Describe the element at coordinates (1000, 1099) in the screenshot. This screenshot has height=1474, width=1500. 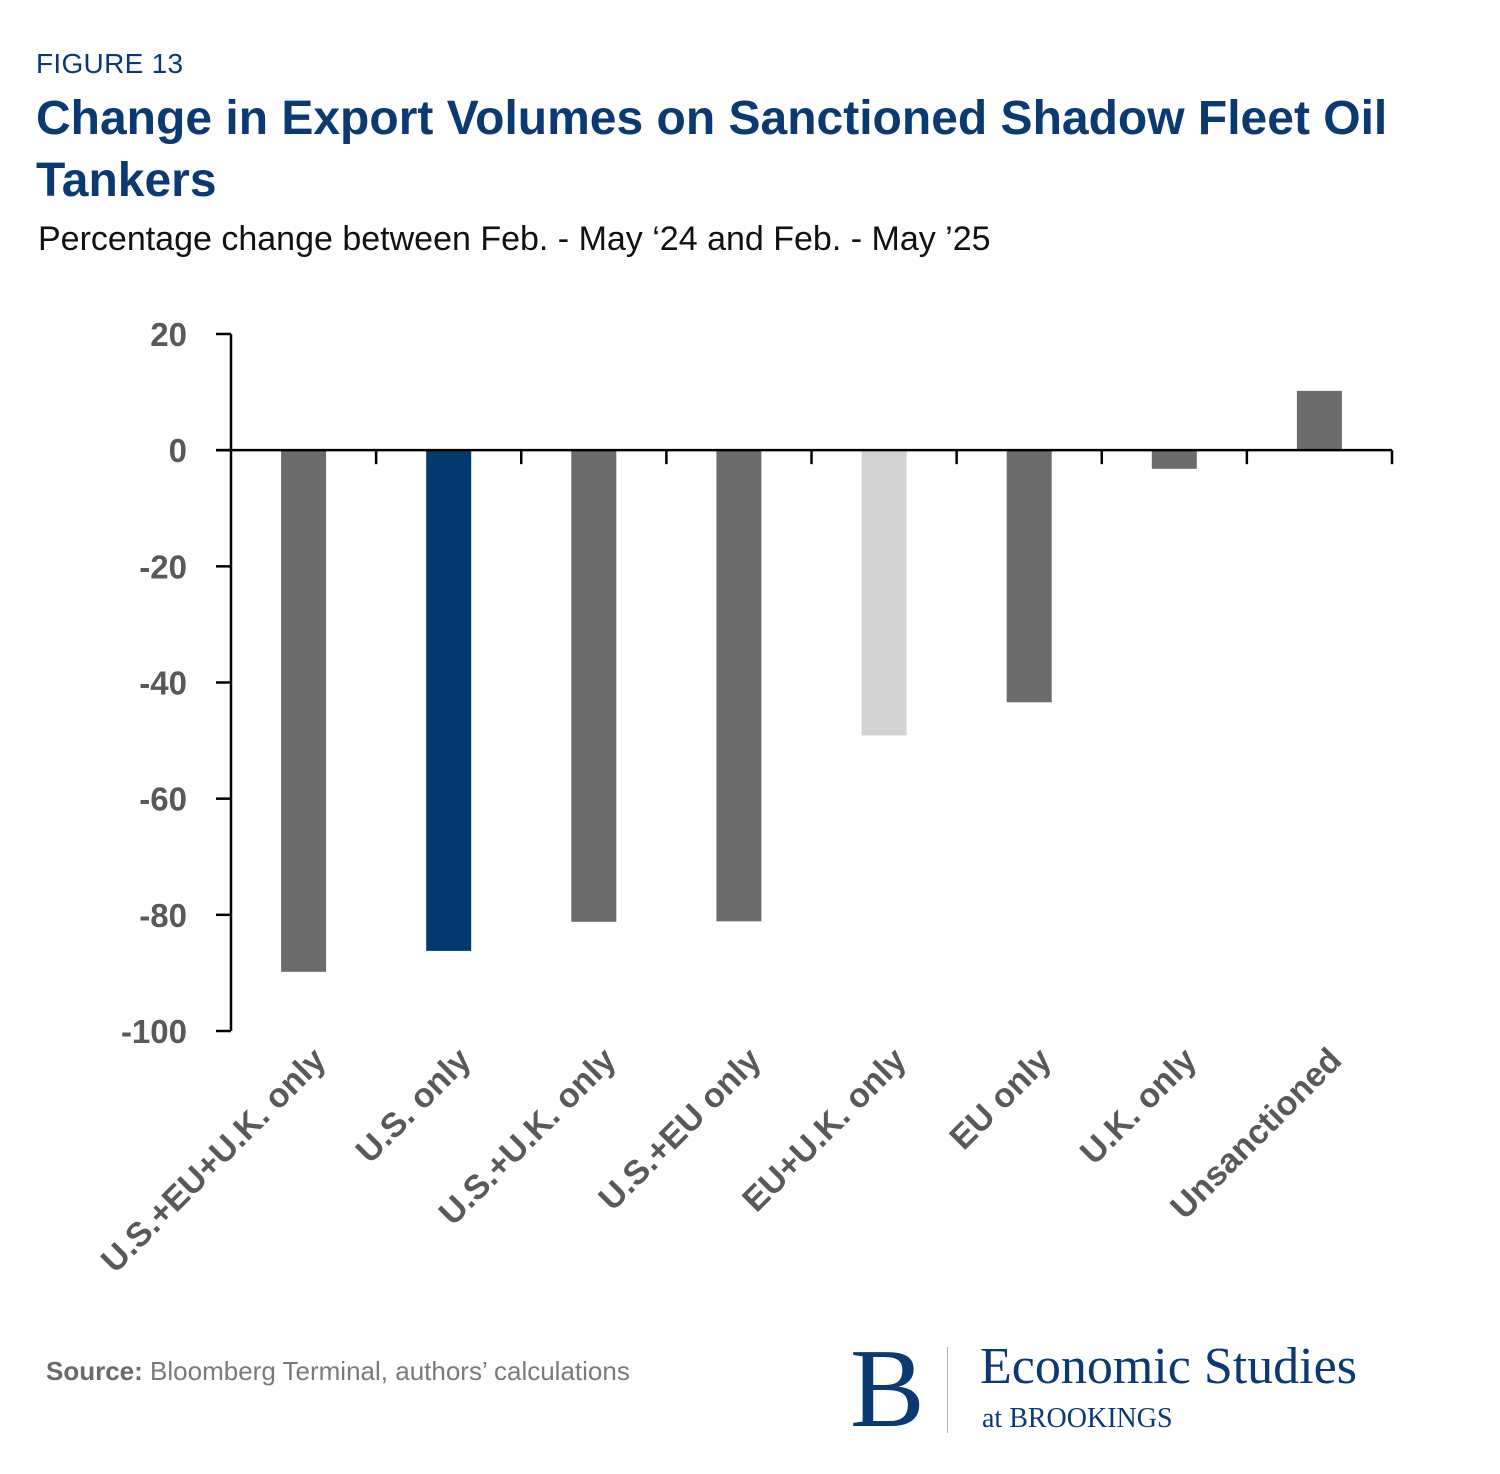
I see `x-category-label: EU only` at that location.